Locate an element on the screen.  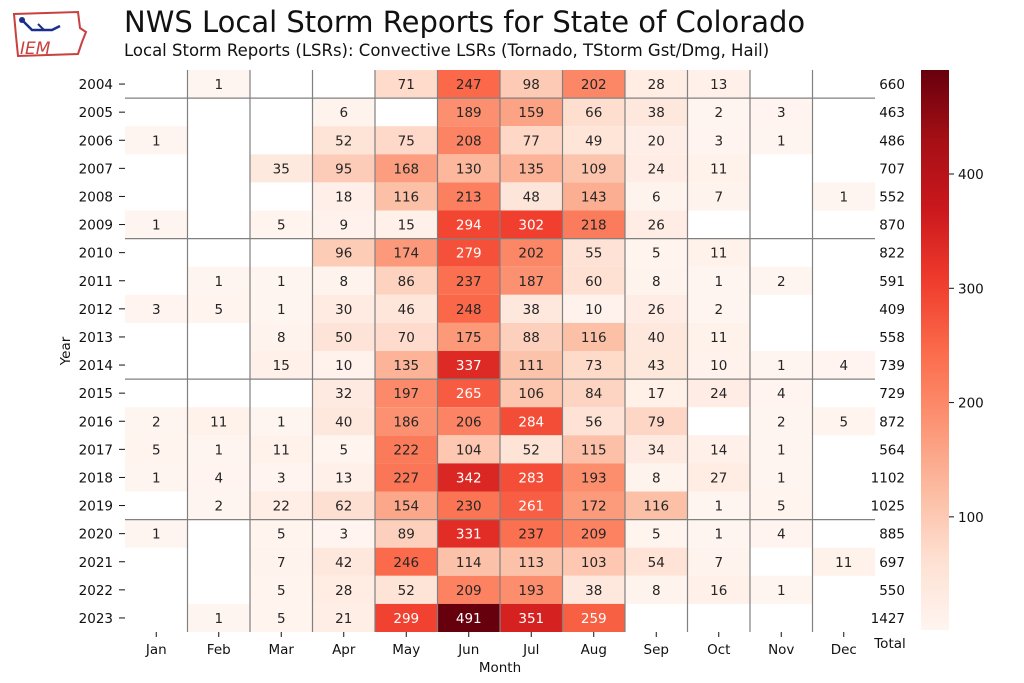
colorbar is located at coordinates (935, 350).